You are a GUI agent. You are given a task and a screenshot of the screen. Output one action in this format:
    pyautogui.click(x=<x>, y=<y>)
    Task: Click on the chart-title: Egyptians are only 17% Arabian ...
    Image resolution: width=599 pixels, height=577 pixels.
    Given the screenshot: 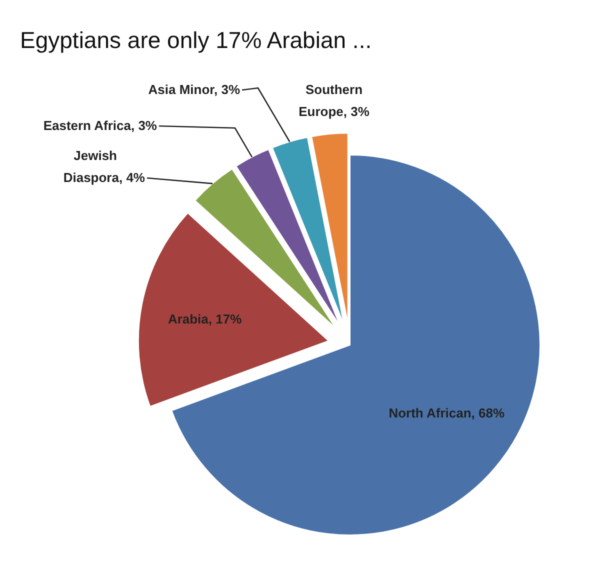 What is the action you would take?
    pyautogui.click(x=196, y=40)
    